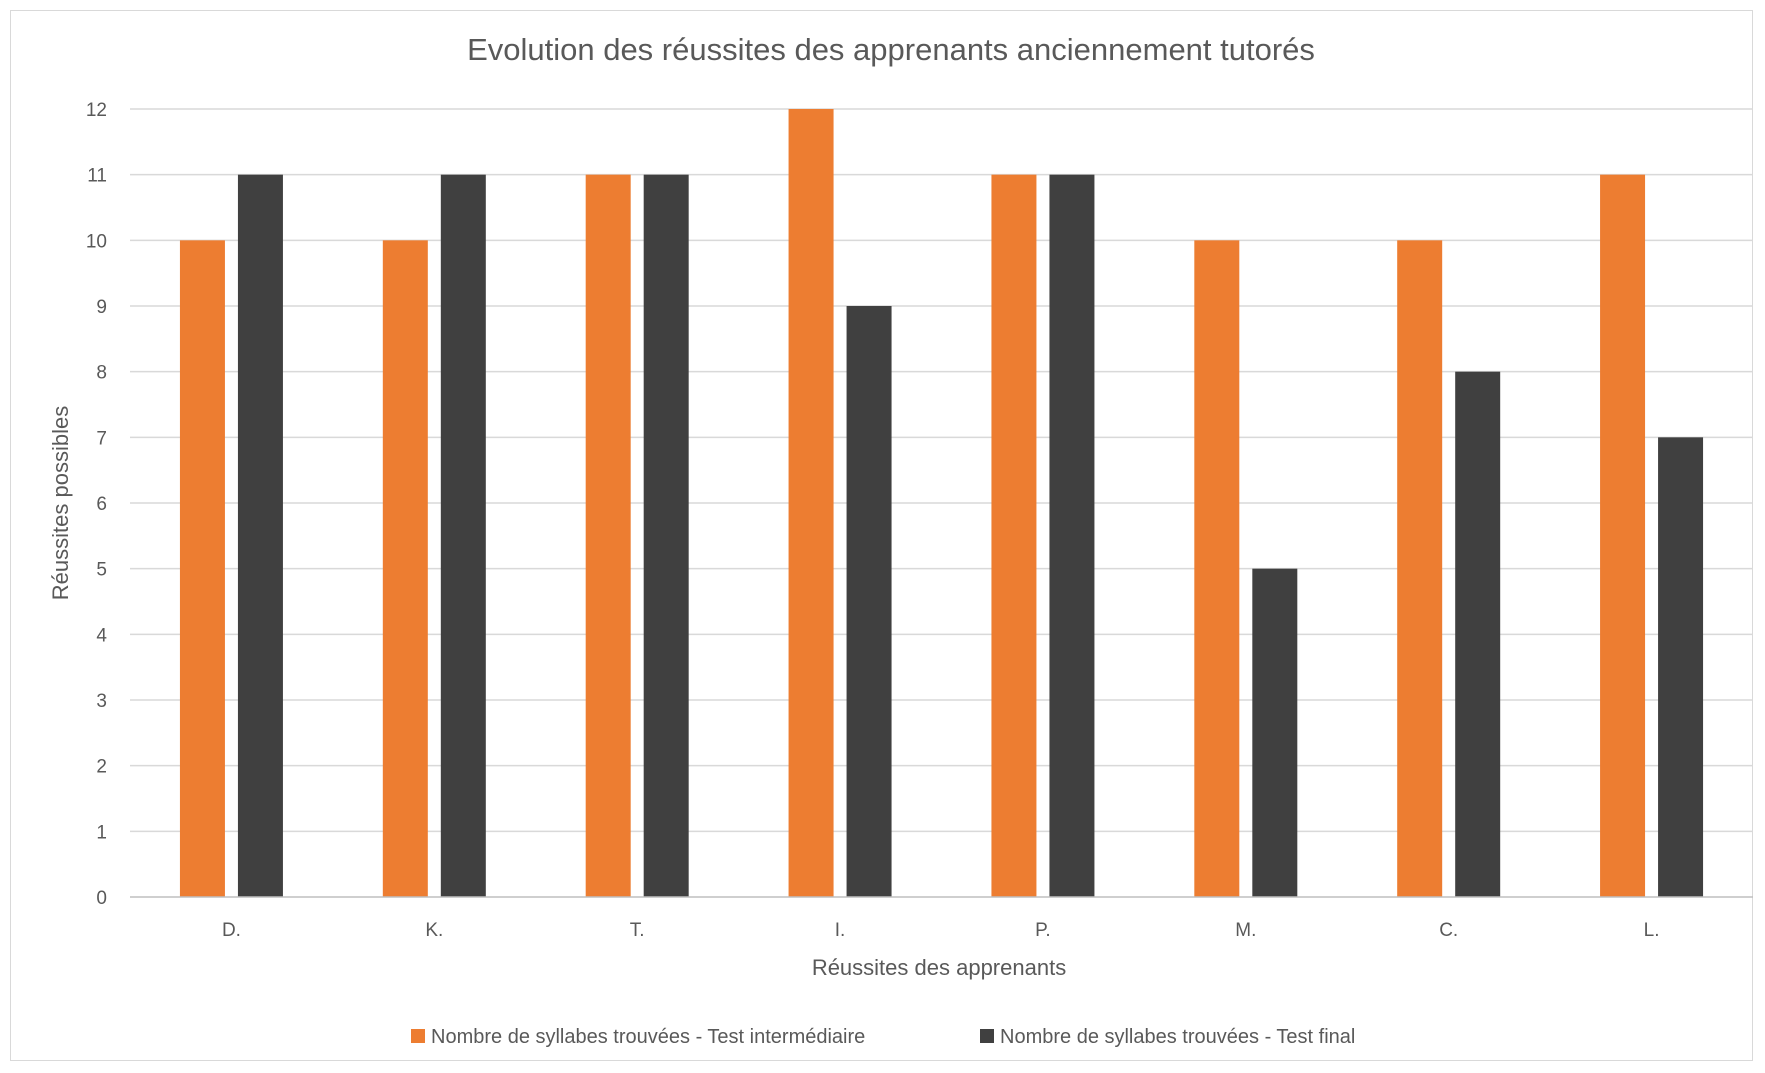 This screenshot has width=1765, height=1073. Describe the element at coordinates (101, 570) in the screenshot. I see `y-tick-label: 5` at that location.